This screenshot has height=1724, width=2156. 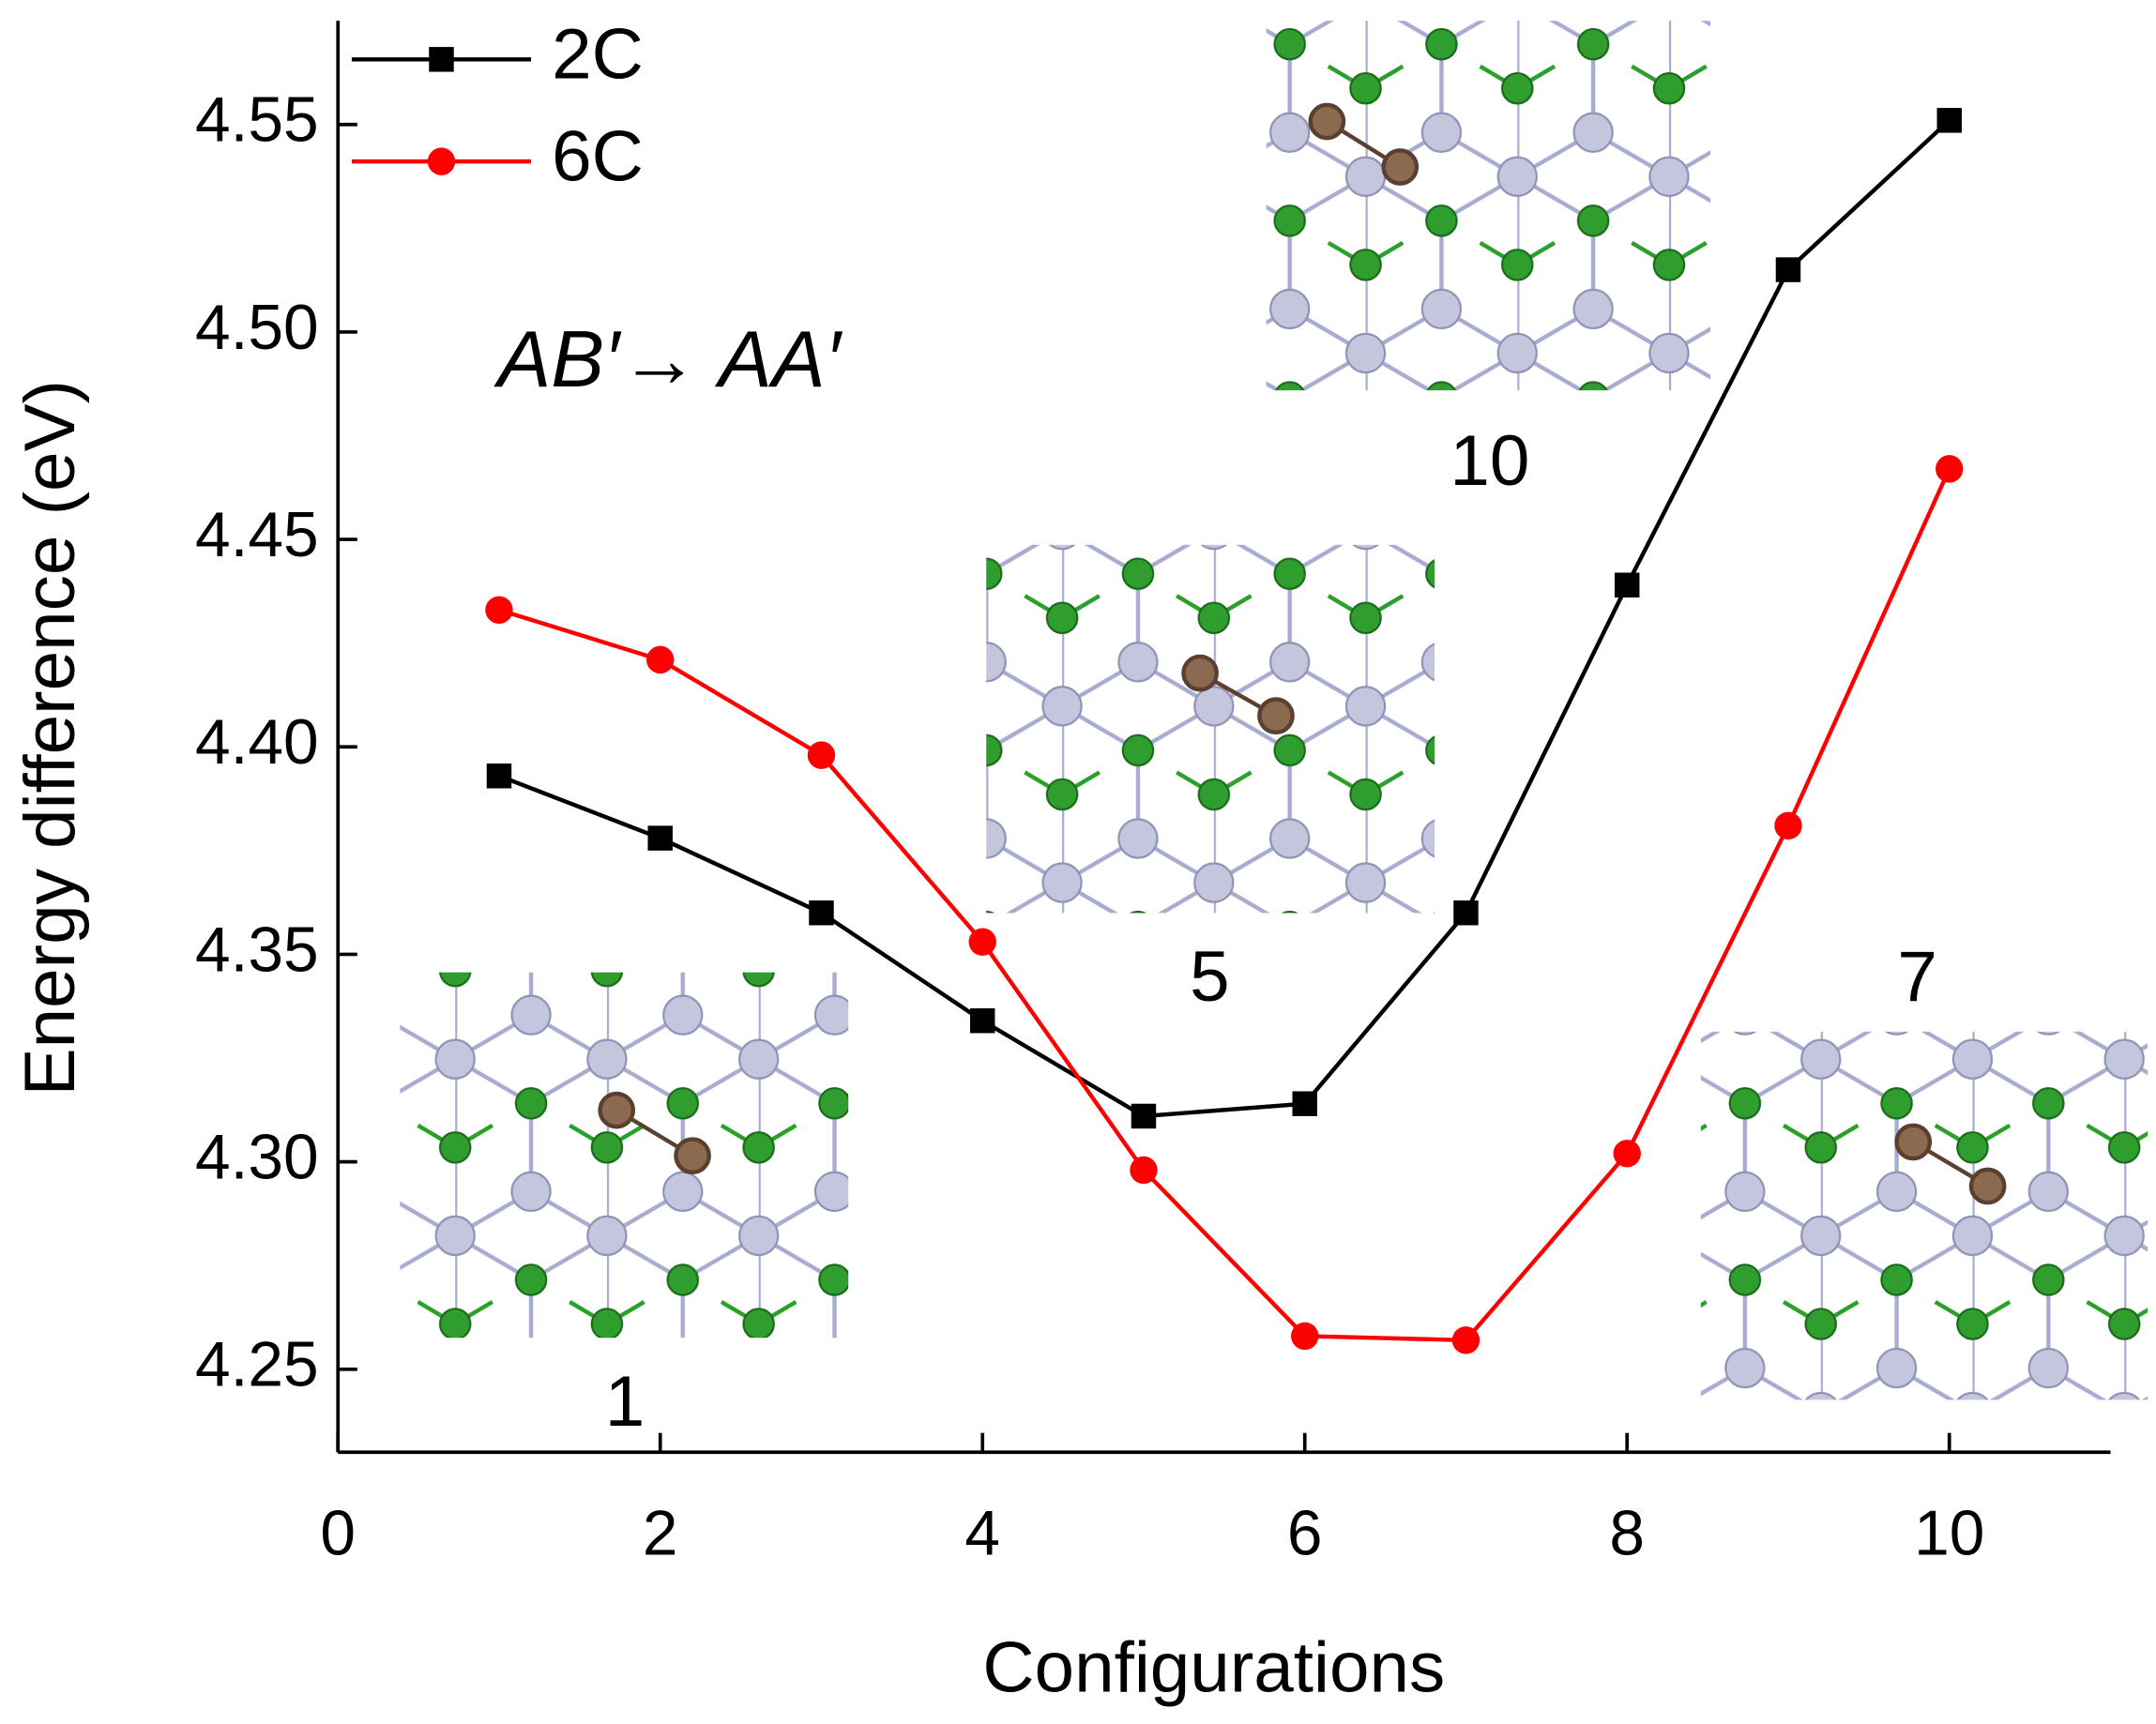 What do you see at coordinates (668, 359) in the screenshot?
I see `reaction-annotation: AB′→ AA′` at bounding box center [668, 359].